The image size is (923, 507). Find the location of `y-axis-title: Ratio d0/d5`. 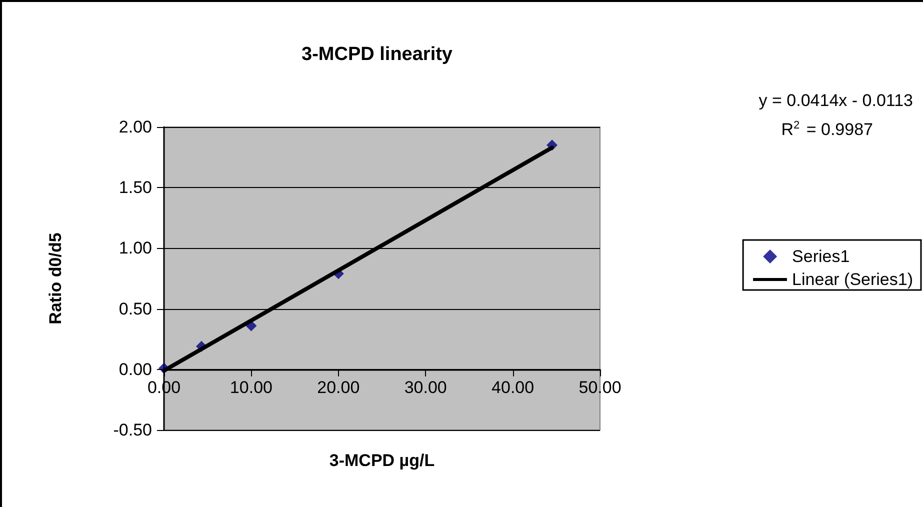

y-axis-title: Ratio d0/d5 is located at coordinates (55, 278).